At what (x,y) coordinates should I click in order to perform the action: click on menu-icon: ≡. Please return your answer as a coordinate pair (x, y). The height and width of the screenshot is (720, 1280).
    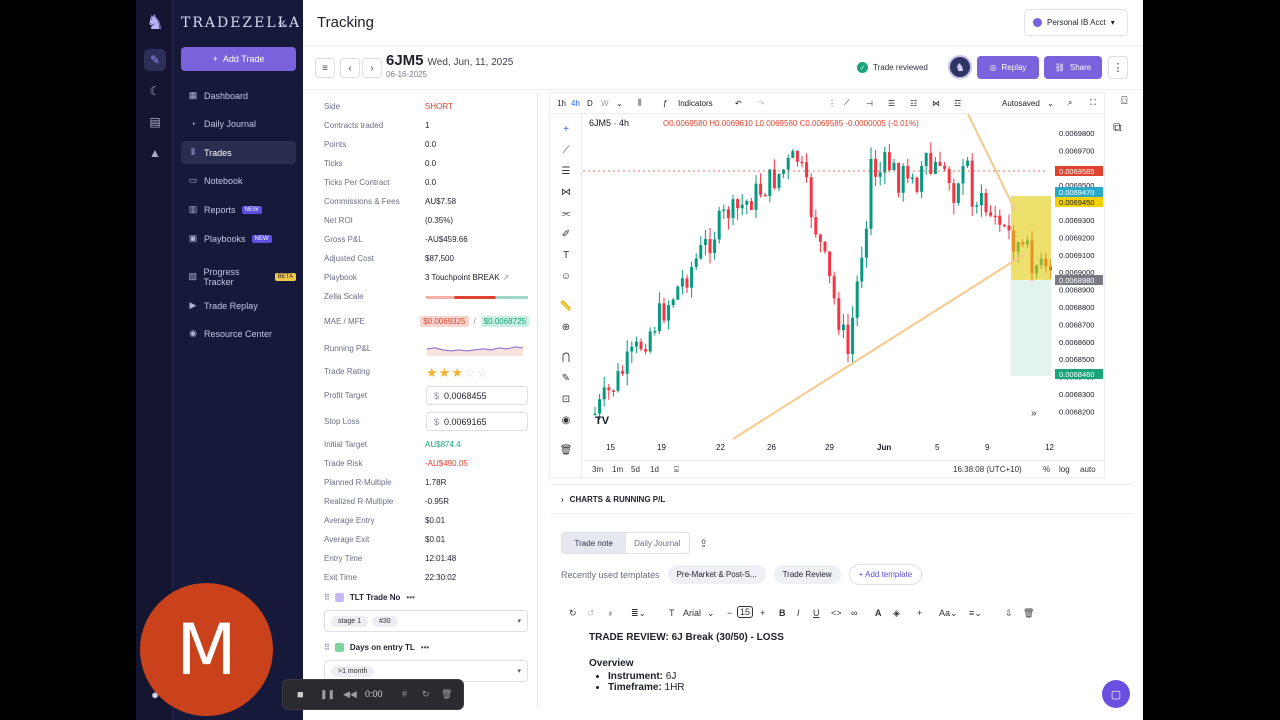
    Looking at the image, I should click on (325, 68).